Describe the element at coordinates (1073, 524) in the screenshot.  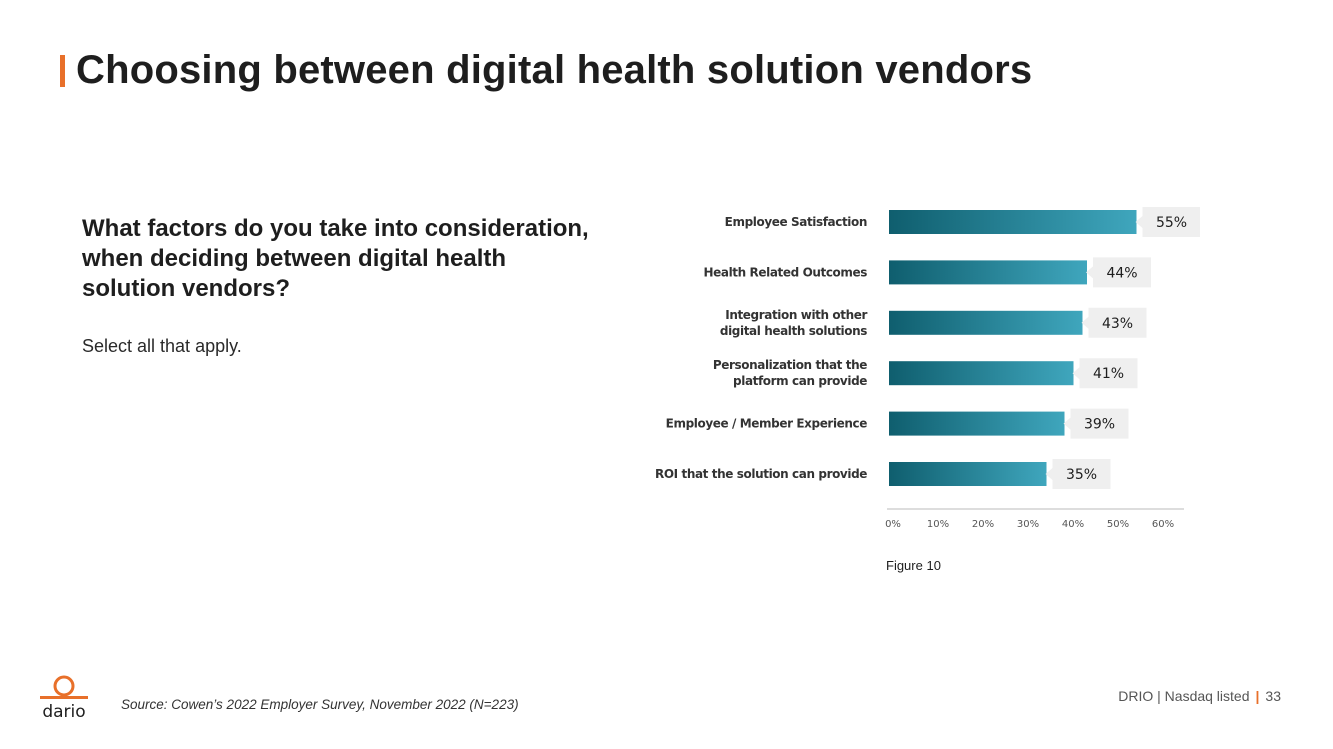
I see `x-tick-label: 40%` at that location.